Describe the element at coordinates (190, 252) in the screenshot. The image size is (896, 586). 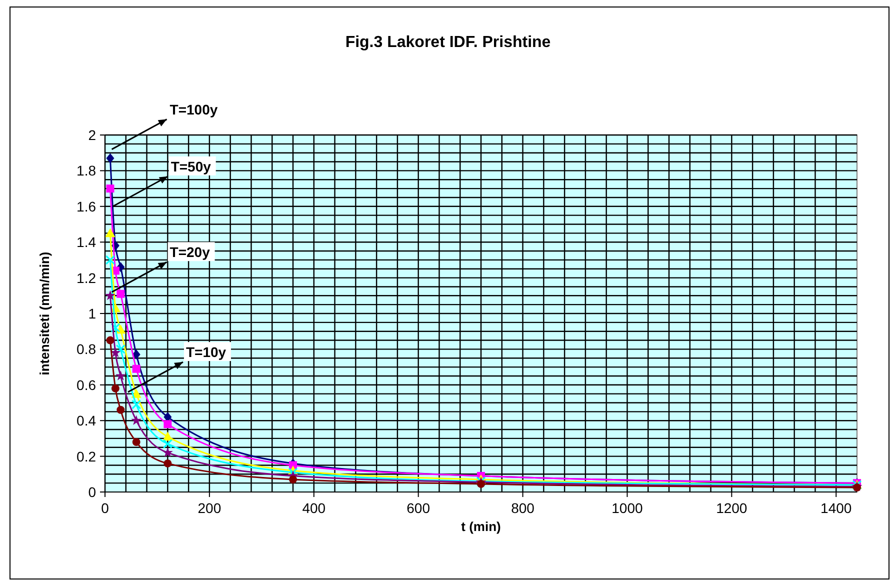
I see `annotation: T=20y` at that location.